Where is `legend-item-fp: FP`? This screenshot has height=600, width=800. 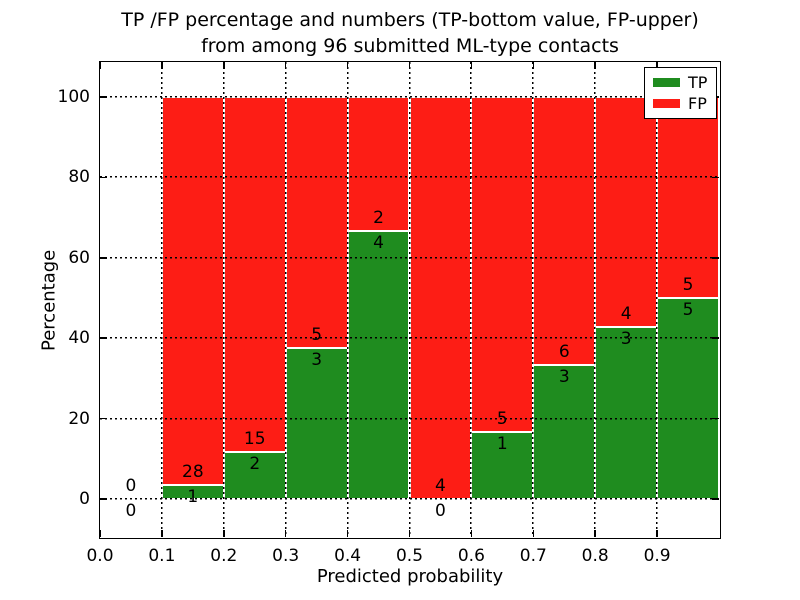
legend-item-fp: FP is located at coordinates (680, 103).